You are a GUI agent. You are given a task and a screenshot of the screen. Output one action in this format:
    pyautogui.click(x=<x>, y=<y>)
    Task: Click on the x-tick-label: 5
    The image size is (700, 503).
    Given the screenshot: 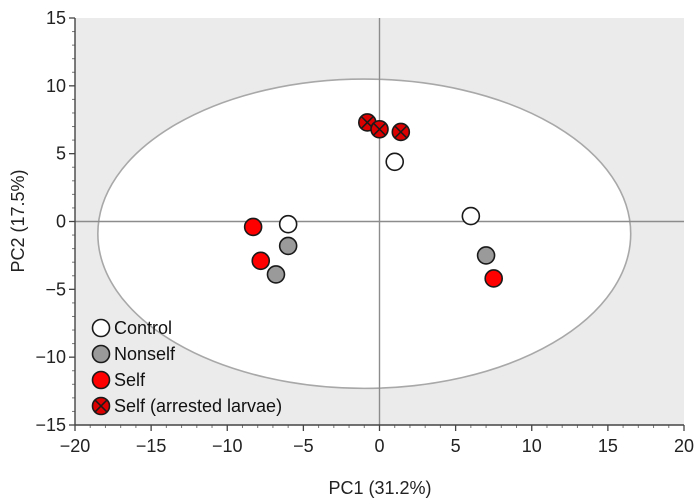 What is the action you would take?
    pyautogui.click(x=456, y=446)
    